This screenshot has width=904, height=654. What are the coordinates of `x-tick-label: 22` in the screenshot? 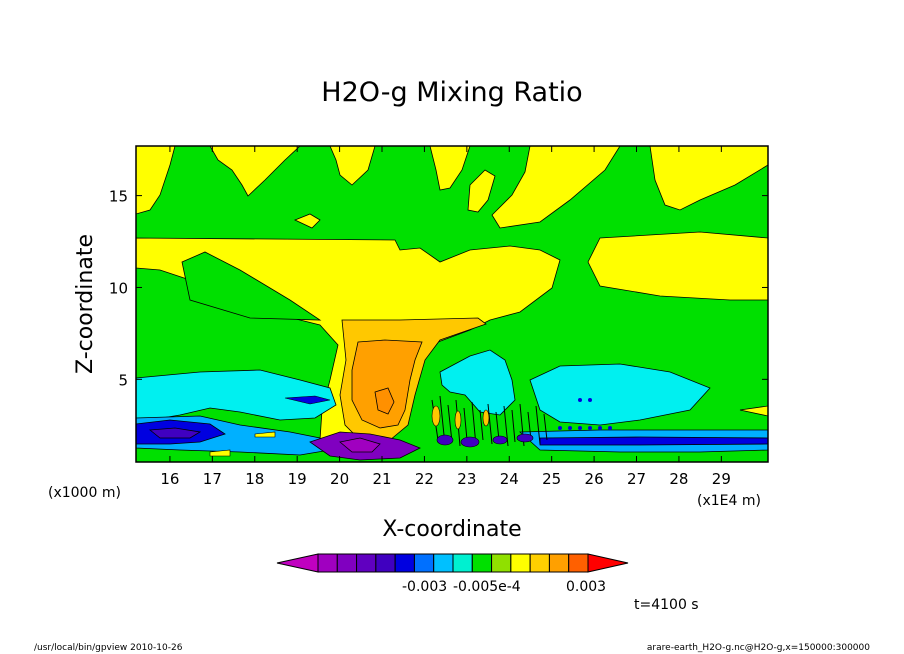 It's located at (424, 479).